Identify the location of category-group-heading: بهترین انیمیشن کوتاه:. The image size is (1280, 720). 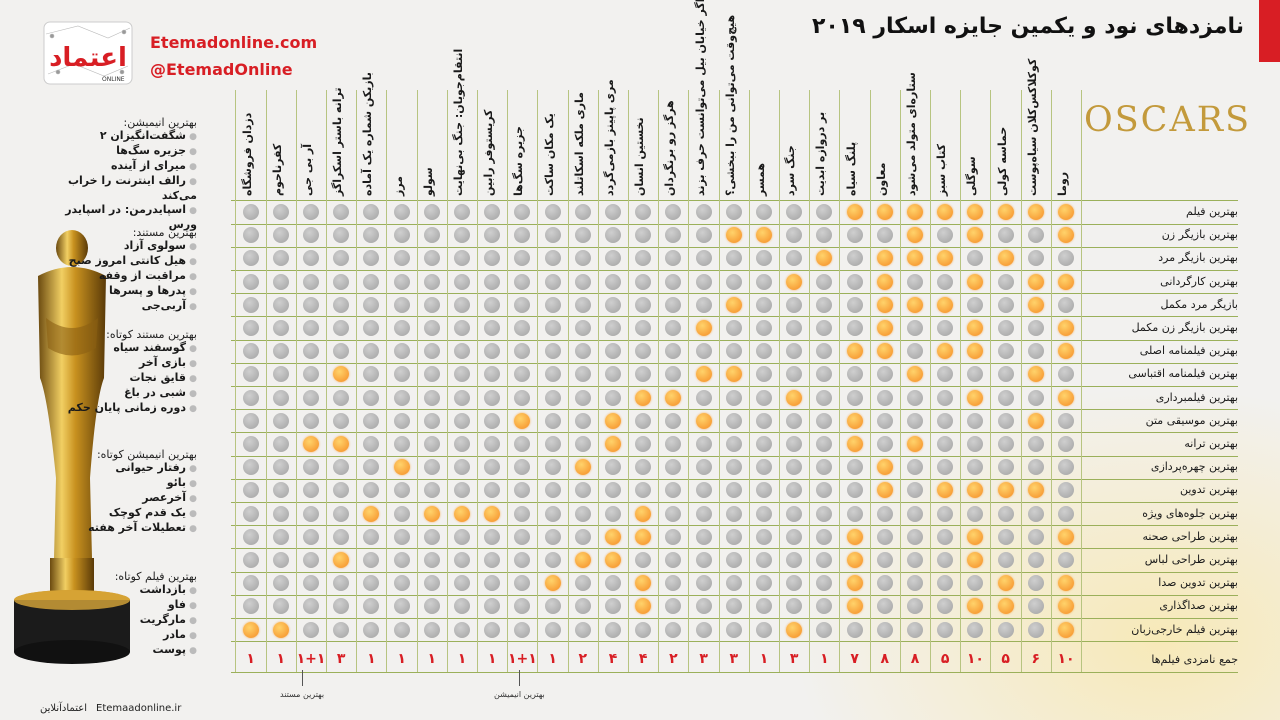
(146, 454).